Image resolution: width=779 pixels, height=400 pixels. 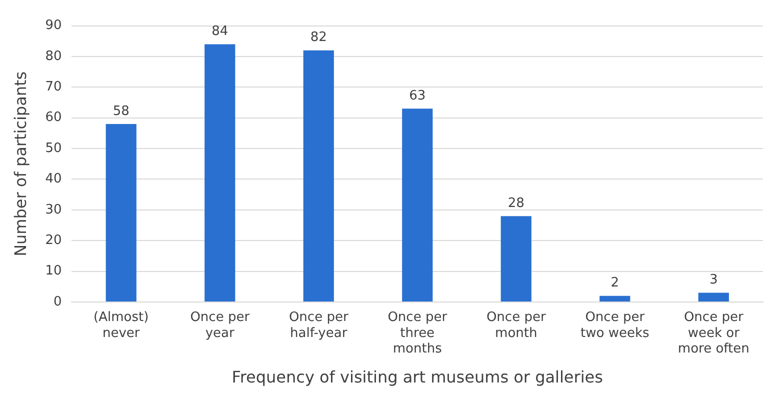 What do you see at coordinates (516, 203) in the screenshot?
I see `data-label: 28` at bounding box center [516, 203].